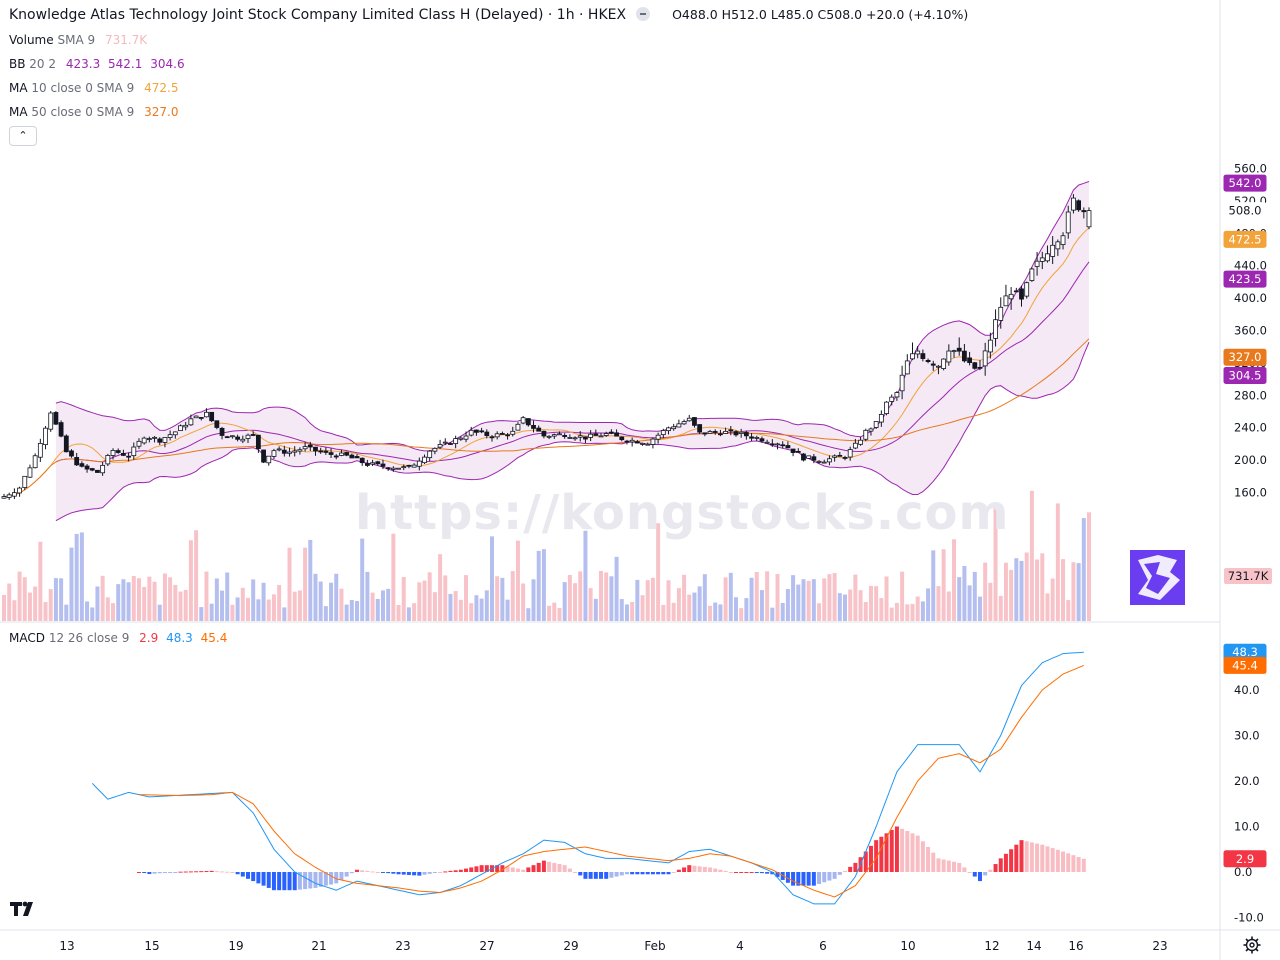 The height and width of the screenshot is (960, 1280). What do you see at coordinates (94, 88) in the screenshot?
I see `ma10-legend: MA 10 close 0 SMA 9 472.5` at bounding box center [94, 88].